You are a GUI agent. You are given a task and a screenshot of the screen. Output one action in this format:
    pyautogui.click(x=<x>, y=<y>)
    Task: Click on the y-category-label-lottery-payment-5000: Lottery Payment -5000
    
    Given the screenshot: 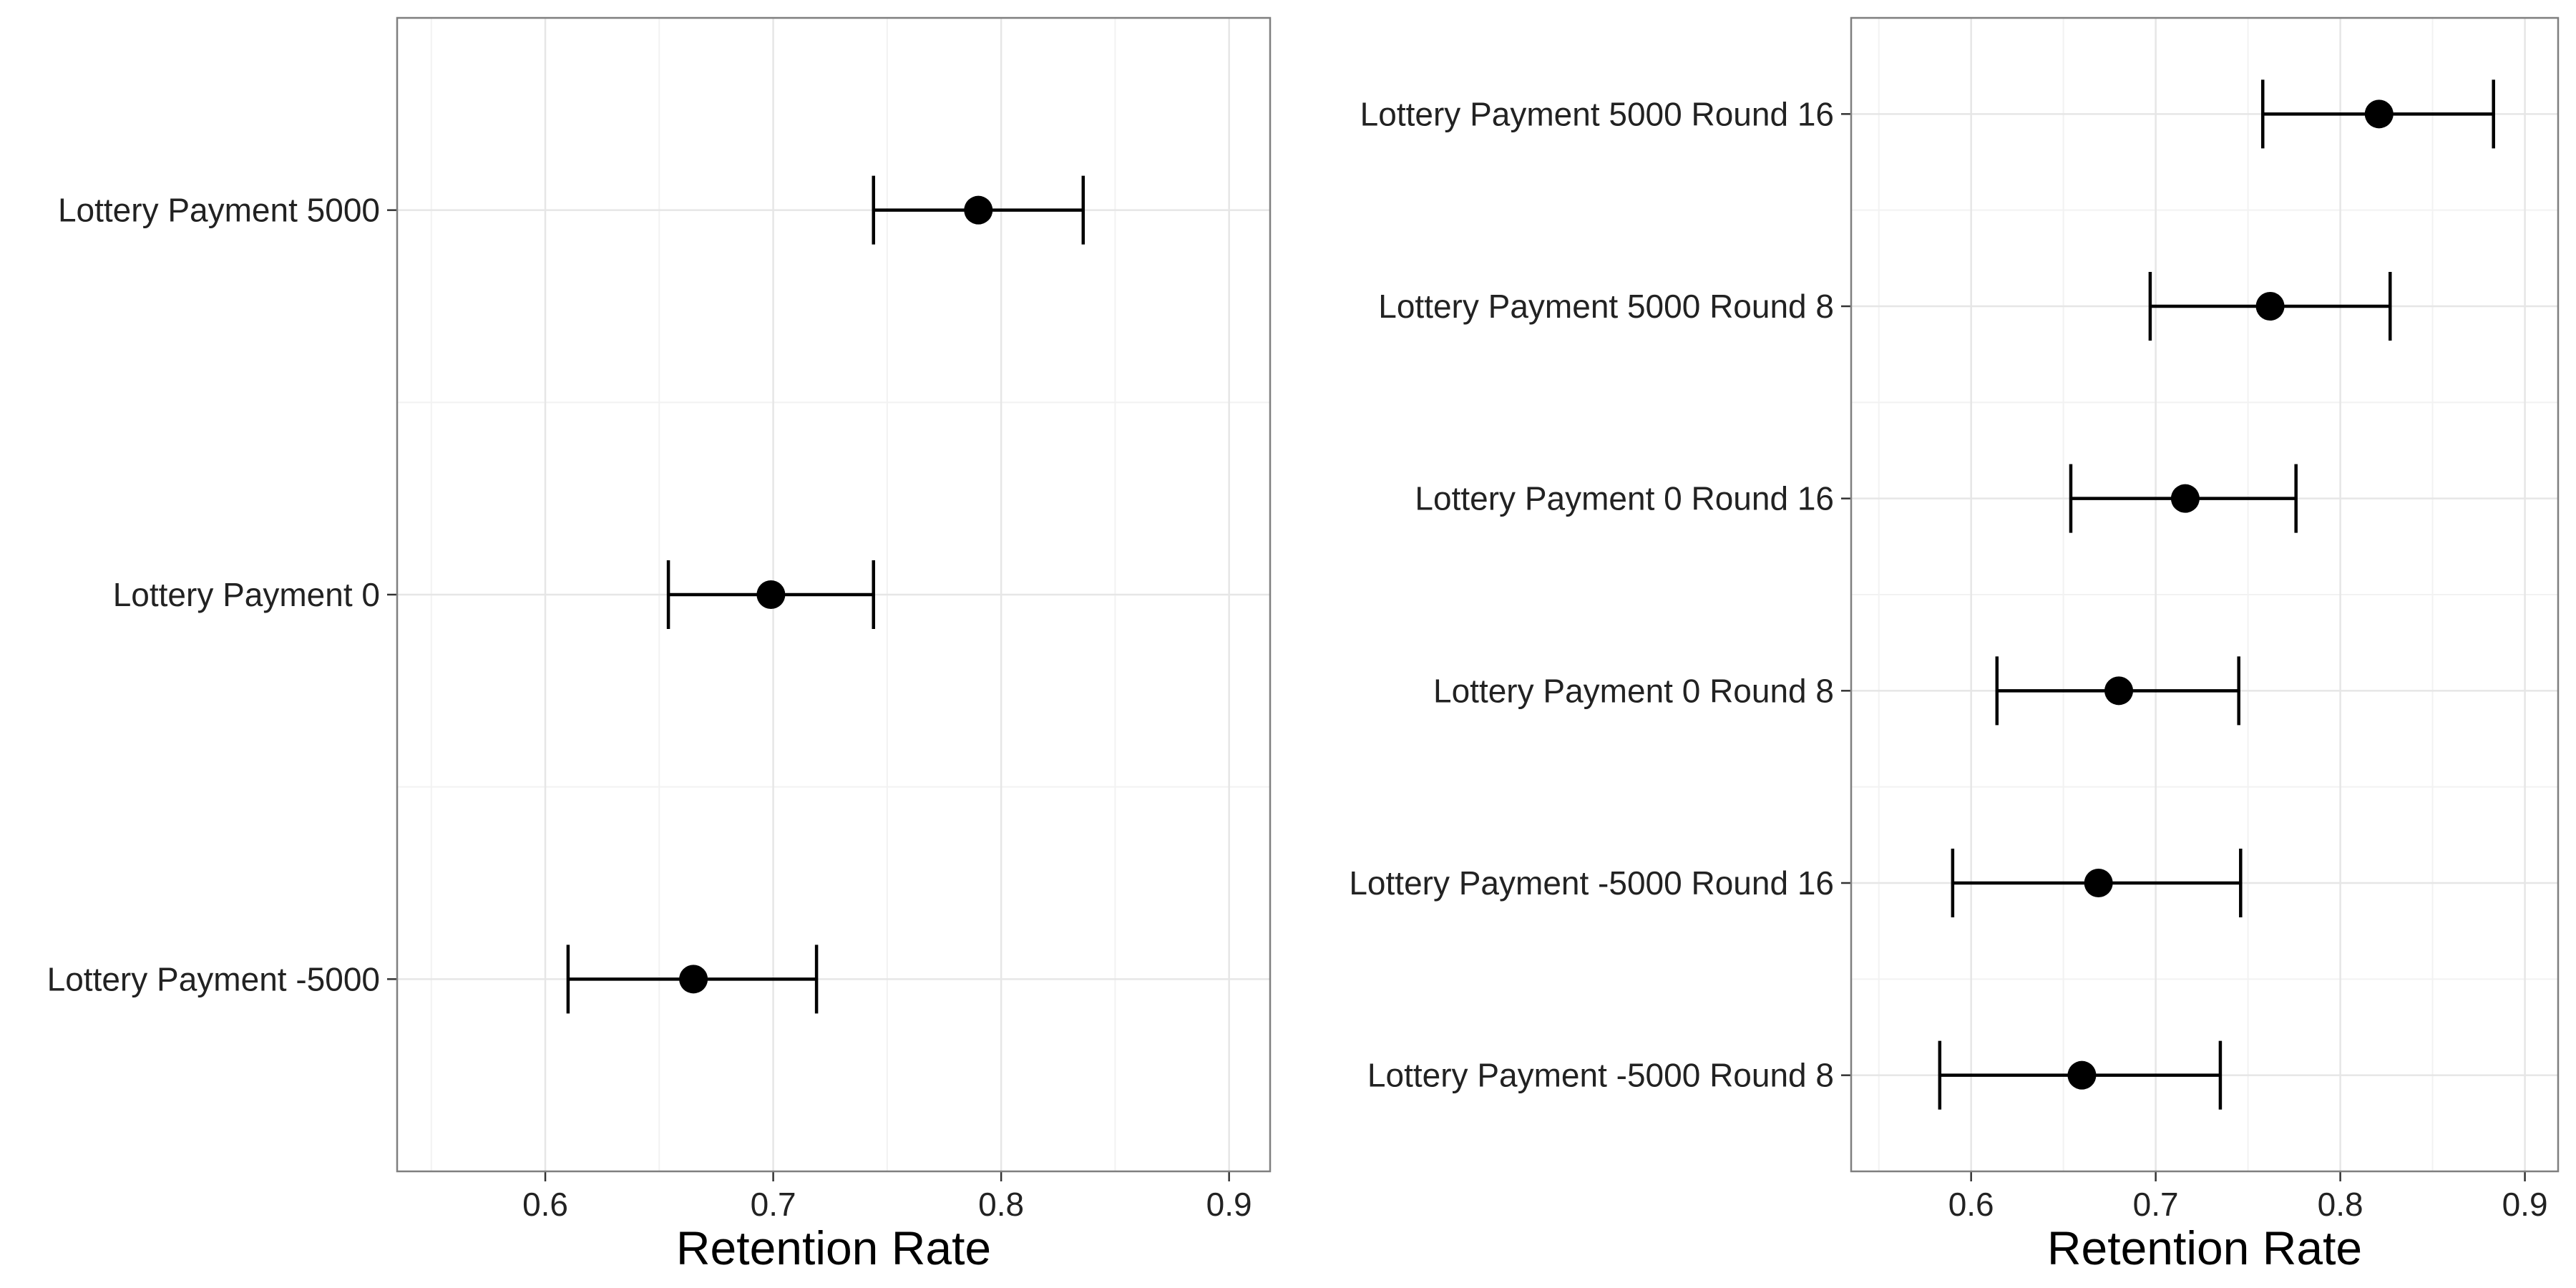 What is the action you would take?
    pyautogui.click(x=213, y=978)
    